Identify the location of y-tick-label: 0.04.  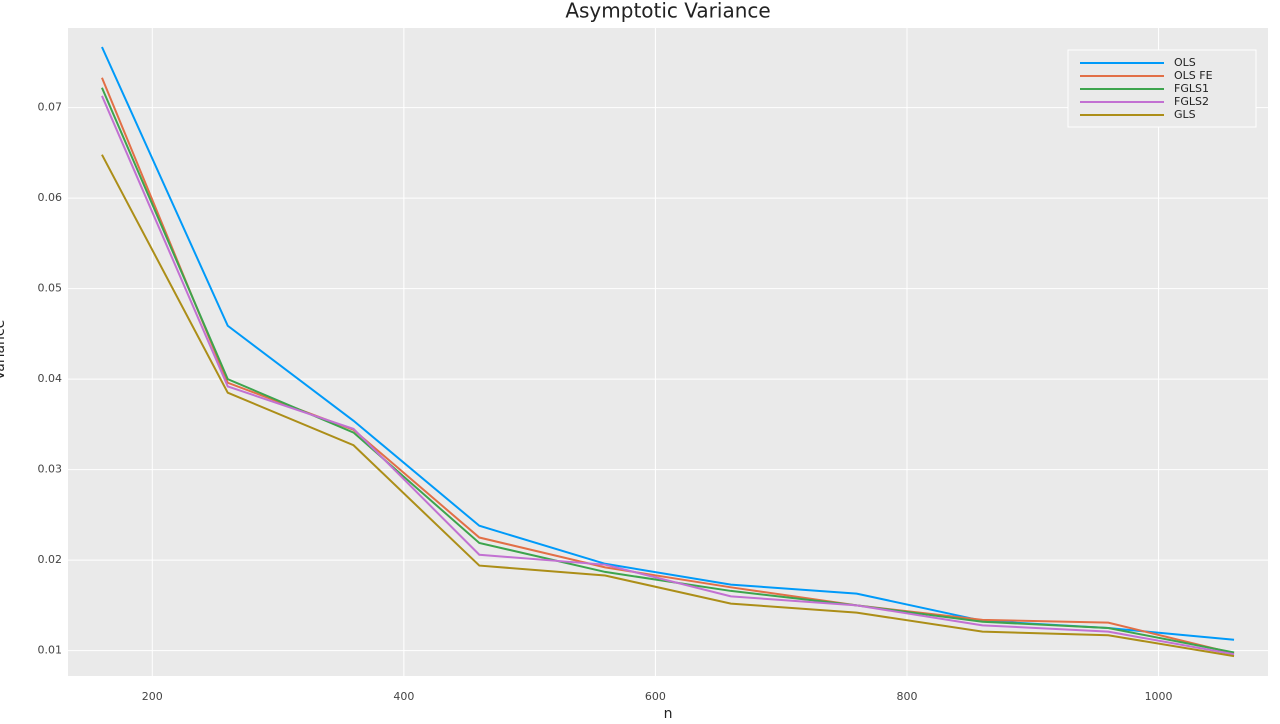
(50, 378).